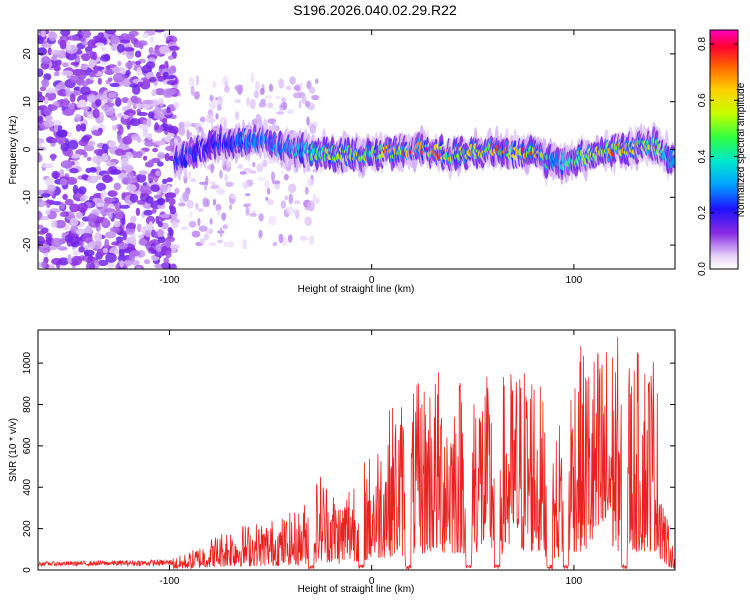  Describe the element at coordinates (356, 589) in the screenshot. I see `snr-x-label: Height of straight line (km)` at that location.